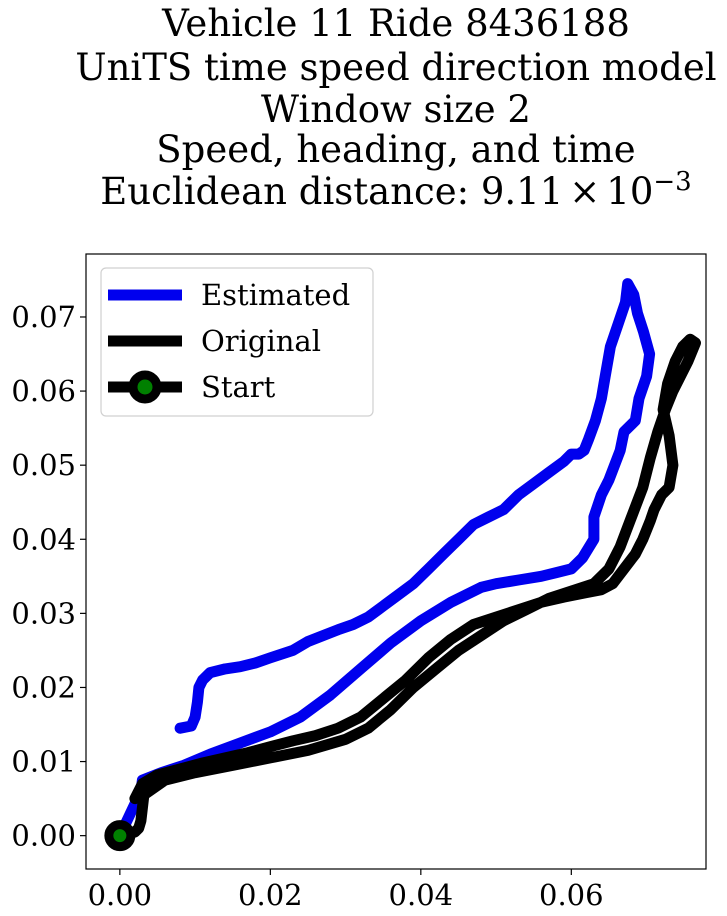 Image resolution: width=727 pixels, height=916 pixels. What do you see at coordinates (290, 191) in the screenshot?
I see `title-distance-label: Euclidean distance:` at bounding box center [290, 191].